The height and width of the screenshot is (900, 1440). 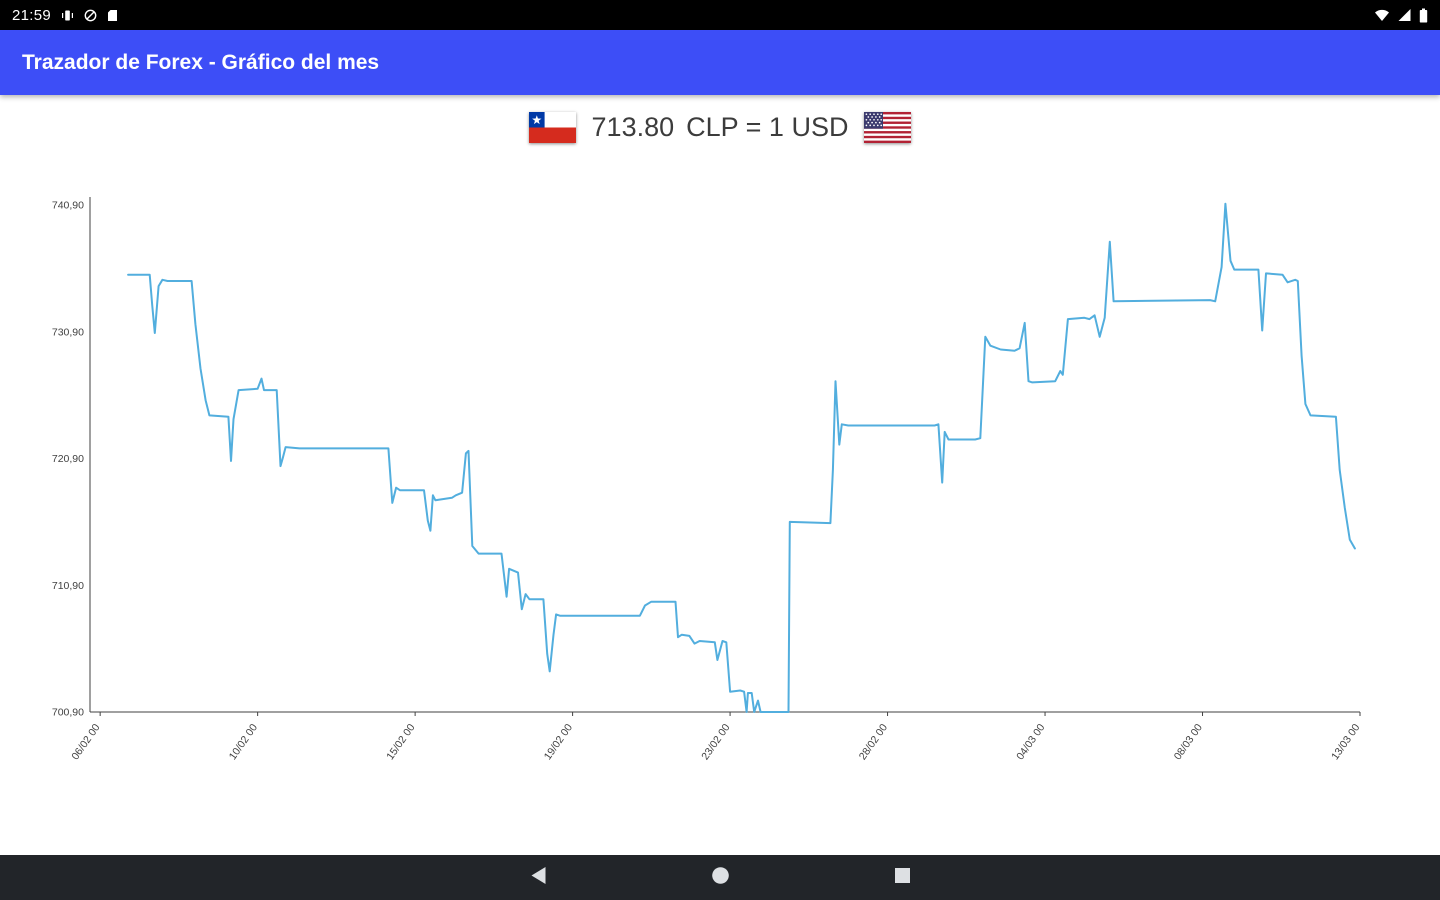 I want to click on svg-text: 04/03 00, so click(x=1030, y=742).